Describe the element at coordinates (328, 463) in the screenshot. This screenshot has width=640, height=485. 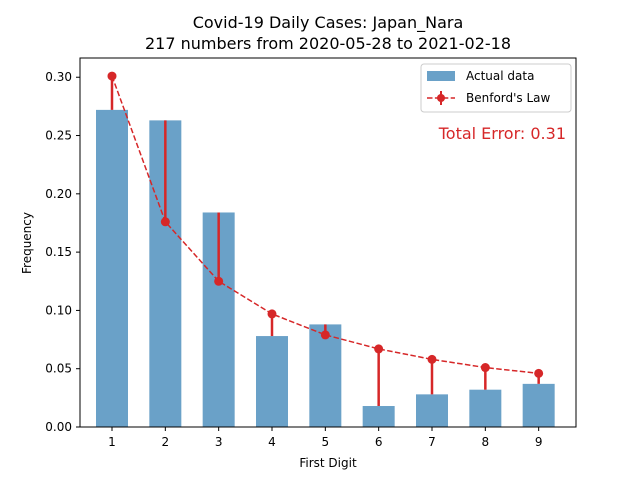
I see `x-axis-label: First Digit` at that location.